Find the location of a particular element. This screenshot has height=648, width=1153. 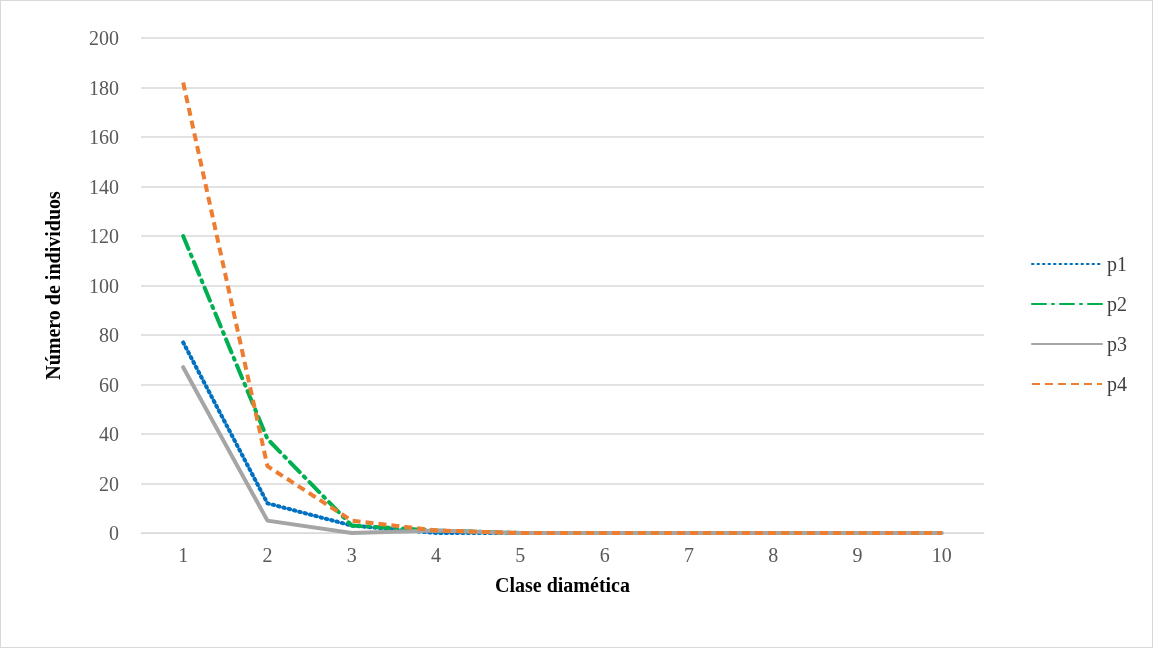

y-tick-label: 80 is located at coordinates (109, 335).